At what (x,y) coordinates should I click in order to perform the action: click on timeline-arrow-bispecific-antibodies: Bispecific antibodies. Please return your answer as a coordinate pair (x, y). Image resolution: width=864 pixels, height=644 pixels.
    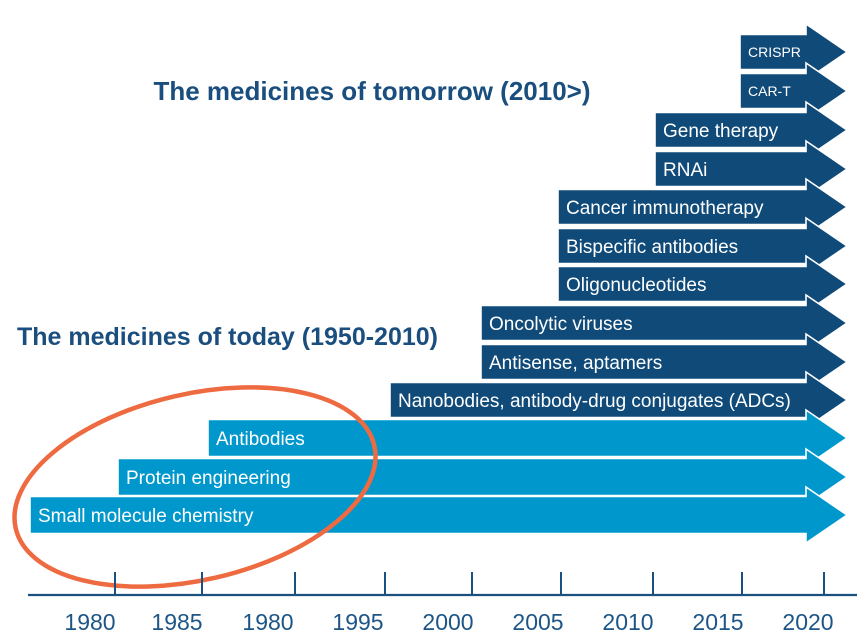
    Looking at the image, I should click on (703, 246).